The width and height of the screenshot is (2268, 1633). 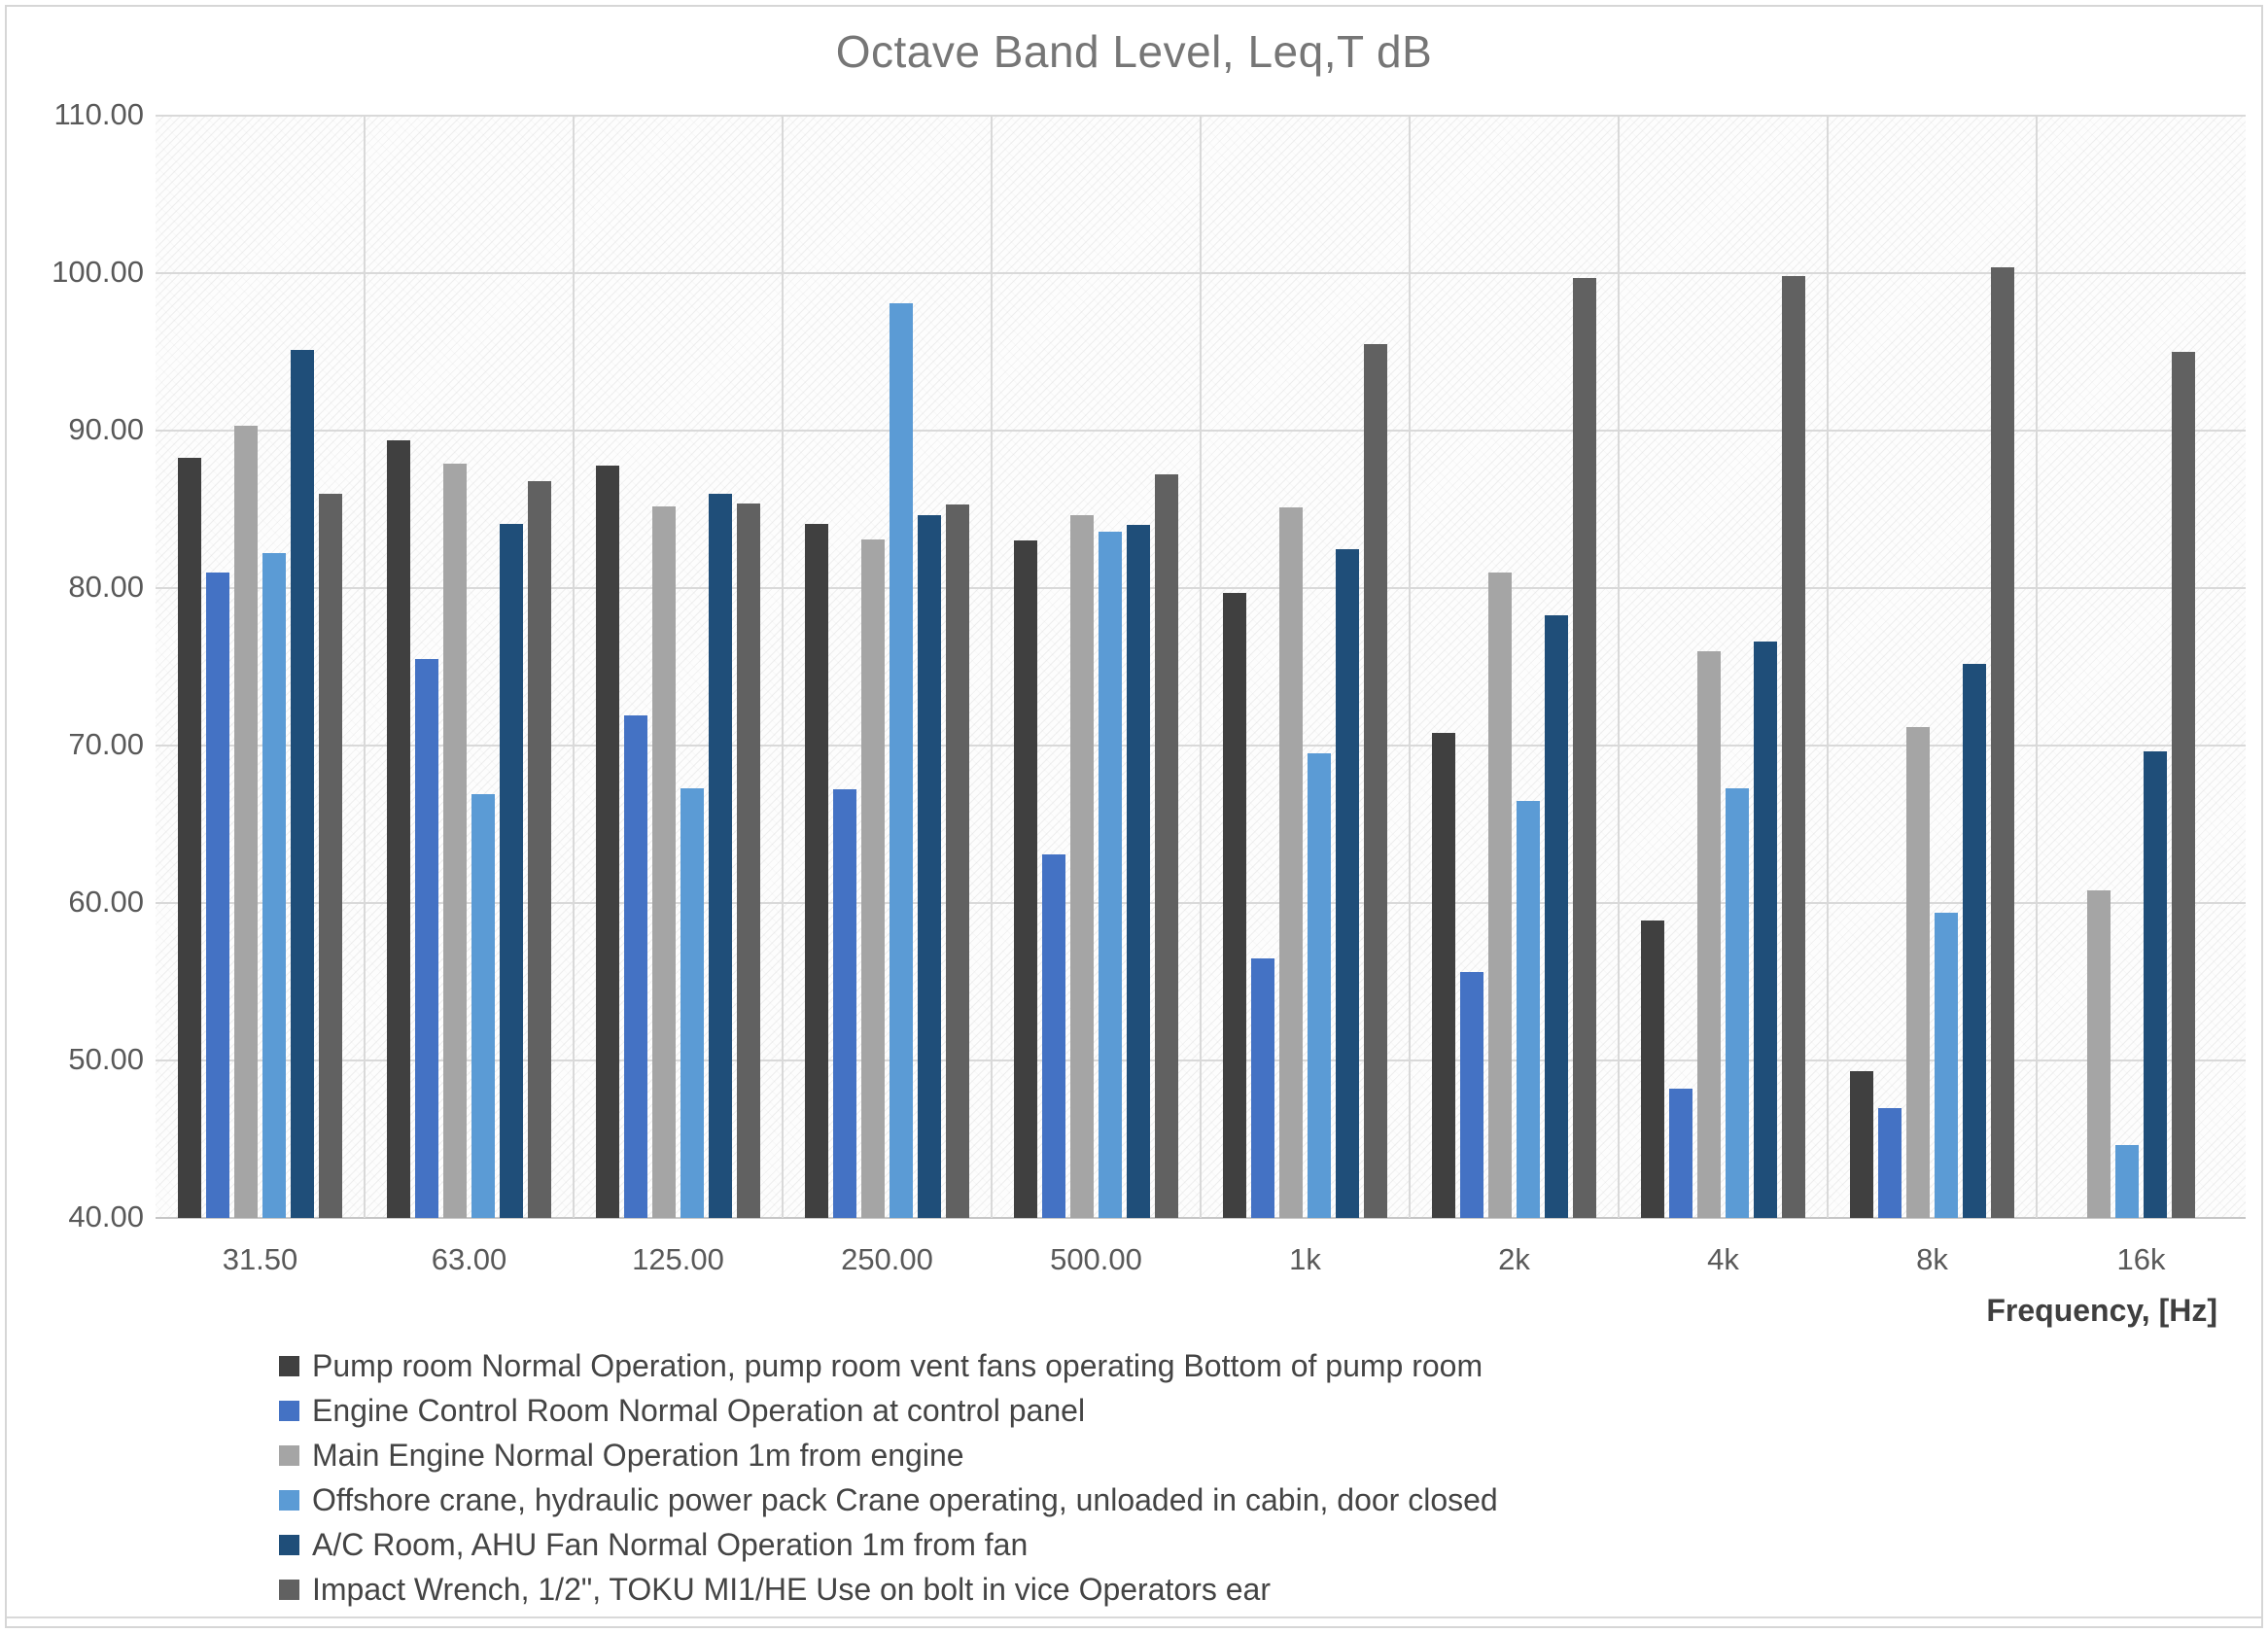 What do you see at coordinates (1376, 780) in the screenshot?
I see `bar-series6-1k` at bounding box center [1376, 780].